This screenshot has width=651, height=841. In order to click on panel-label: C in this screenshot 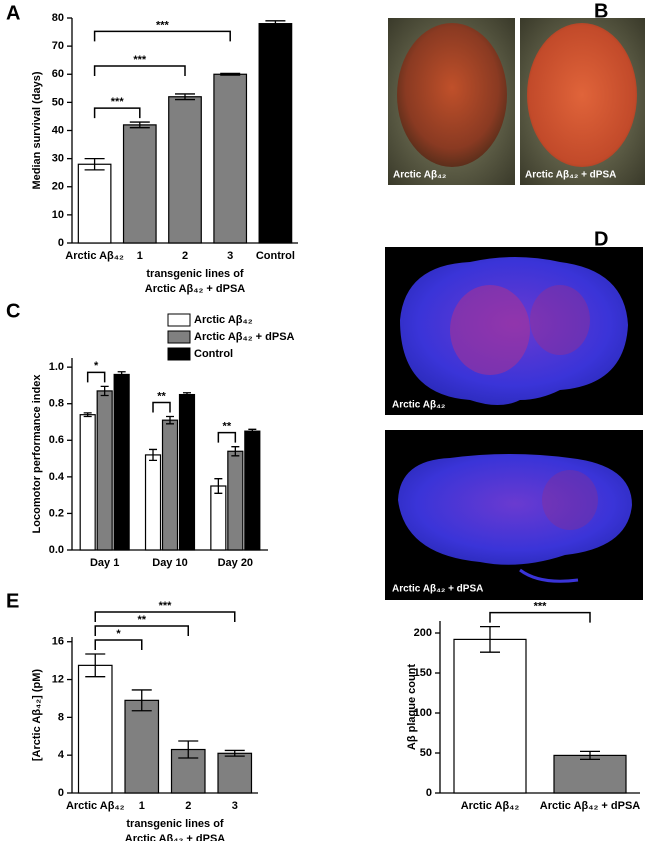, I will do `click(13, 311)`.